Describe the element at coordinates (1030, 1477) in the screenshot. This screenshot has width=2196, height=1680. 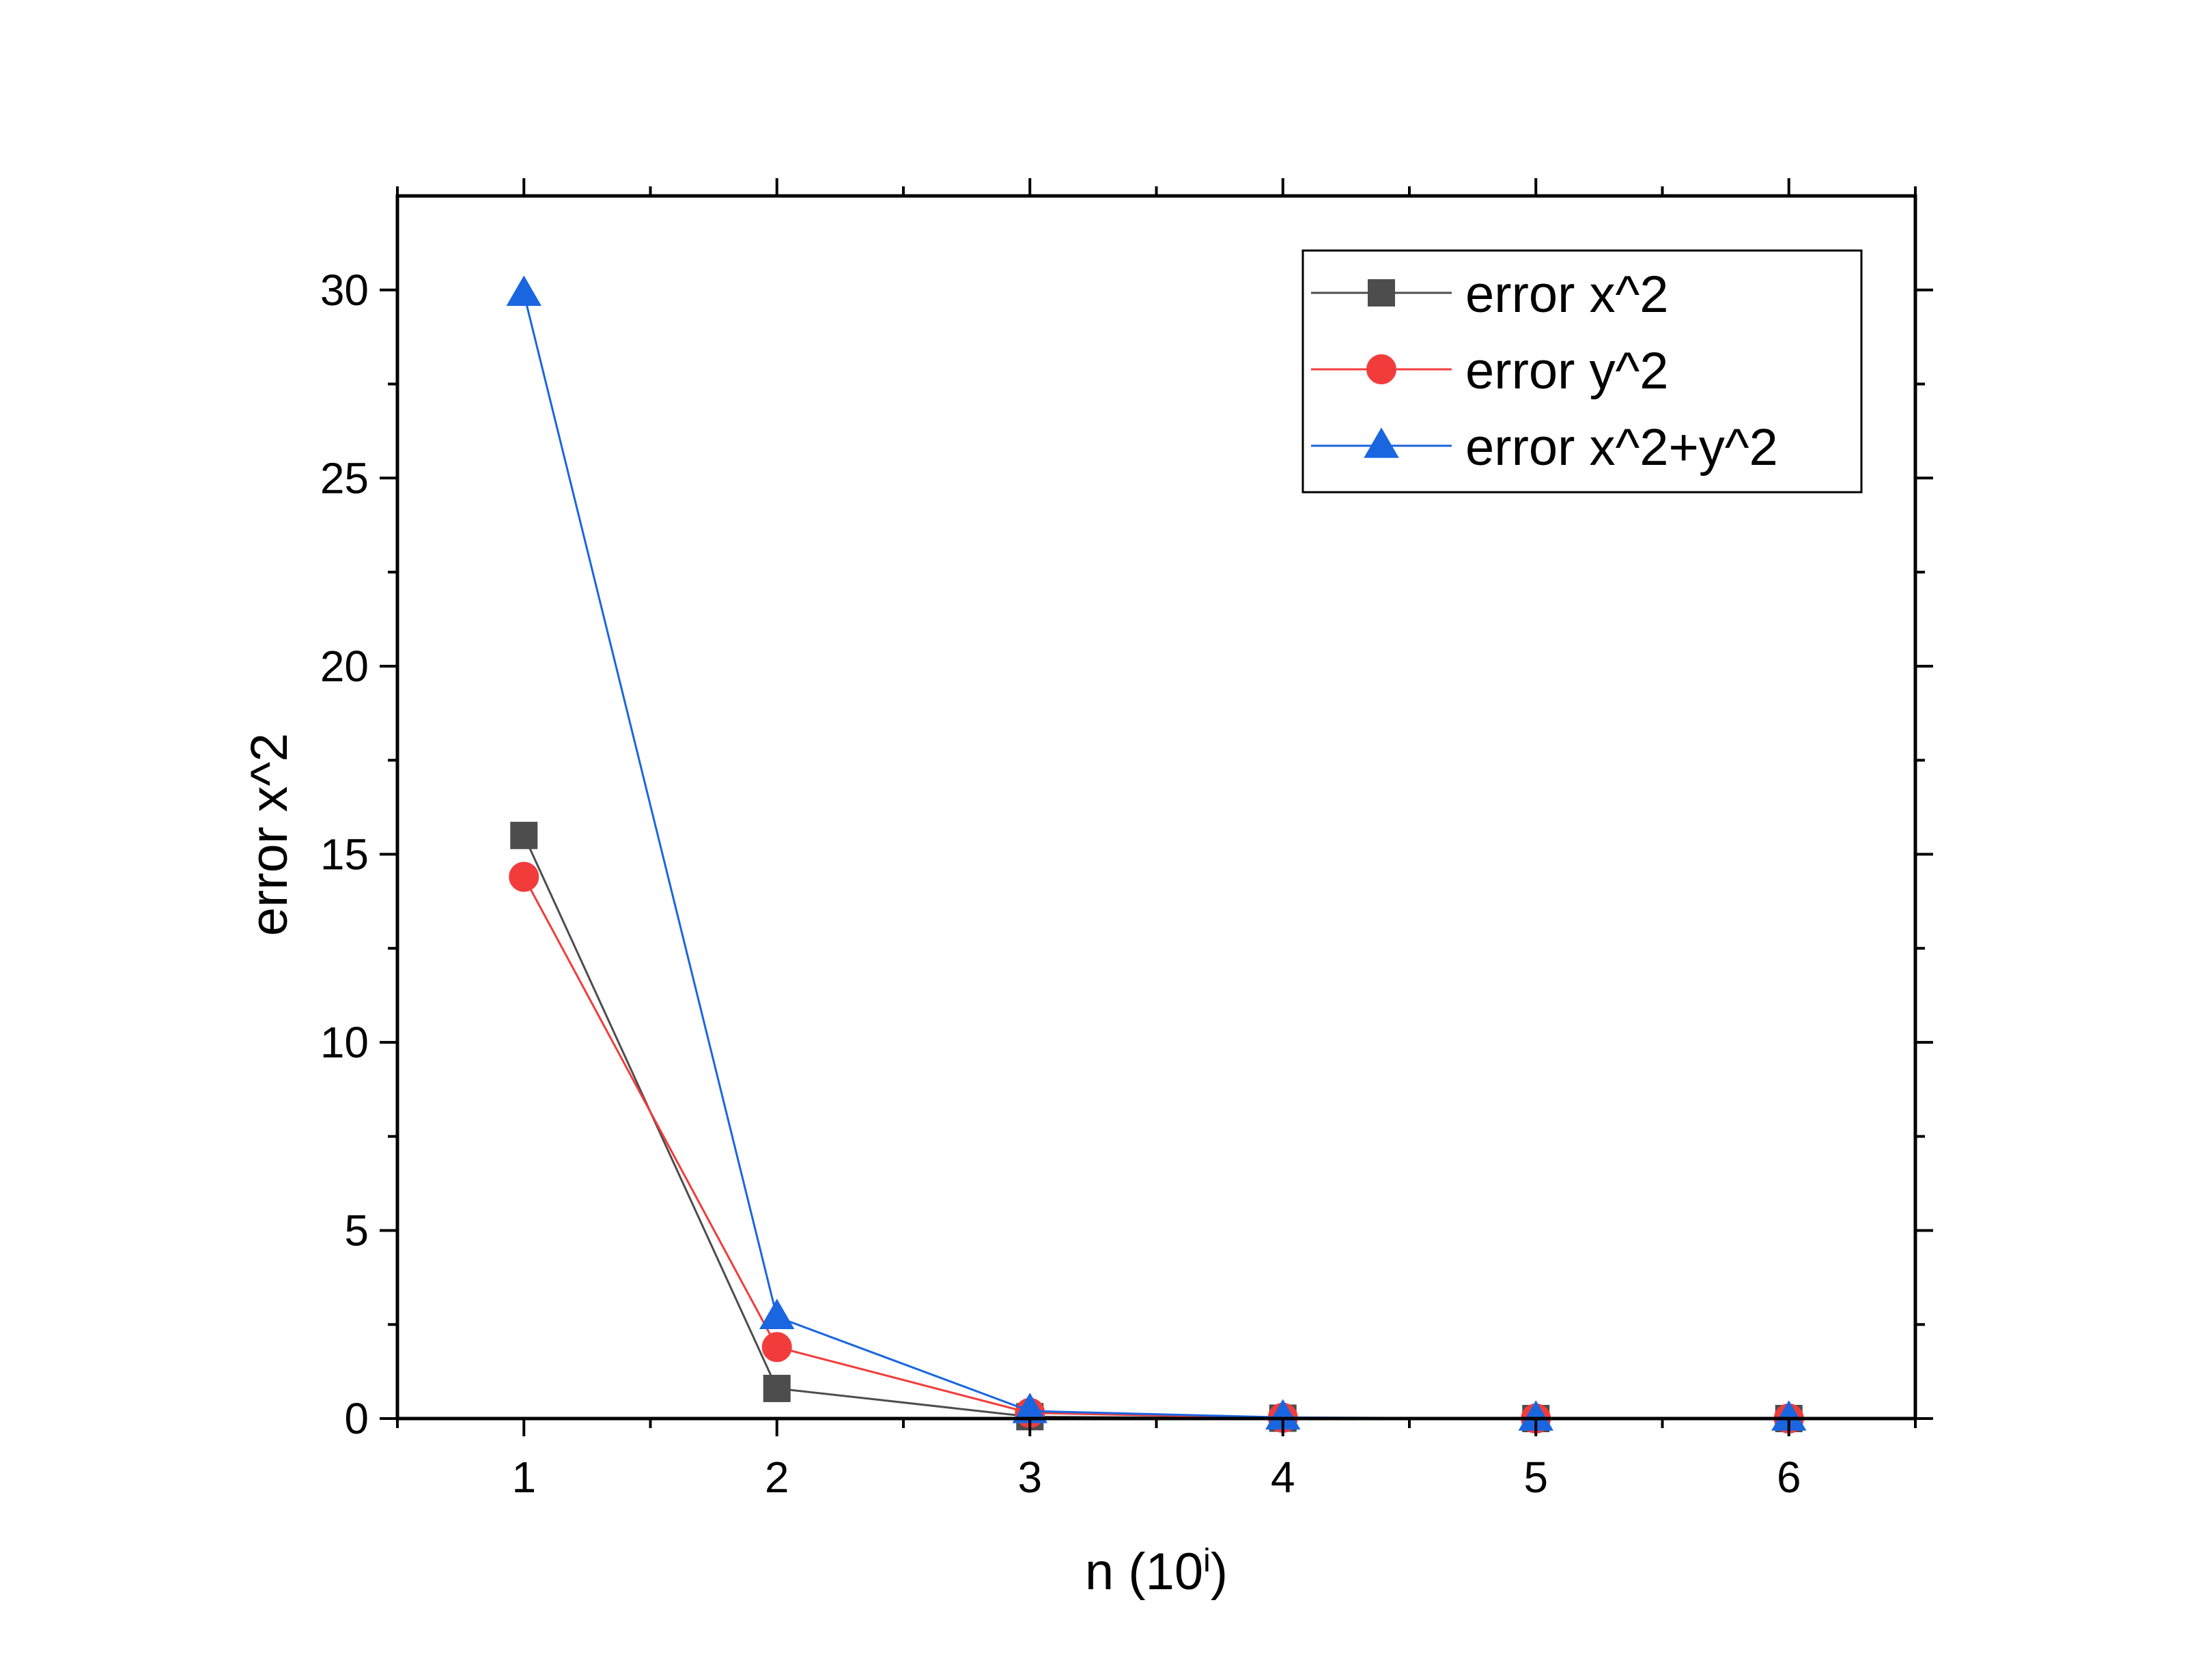
I see `x-tick-label: 3` at that location.